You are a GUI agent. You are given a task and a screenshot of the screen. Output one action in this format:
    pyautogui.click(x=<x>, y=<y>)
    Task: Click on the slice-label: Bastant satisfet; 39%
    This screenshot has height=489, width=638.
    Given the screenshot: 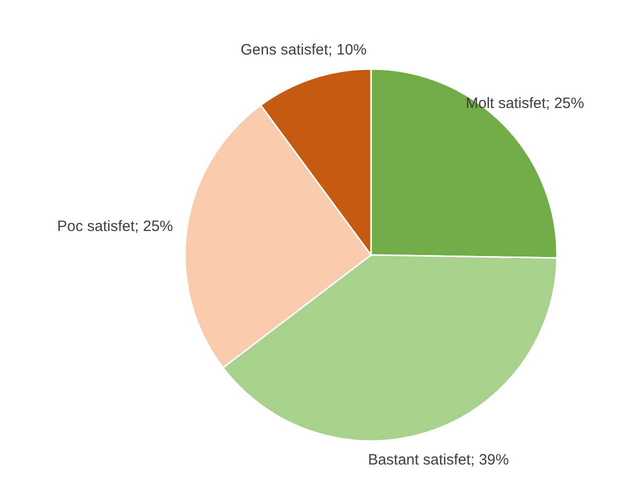 What is the action you would take?
    pyautogui.click(x=438, y=460)
    